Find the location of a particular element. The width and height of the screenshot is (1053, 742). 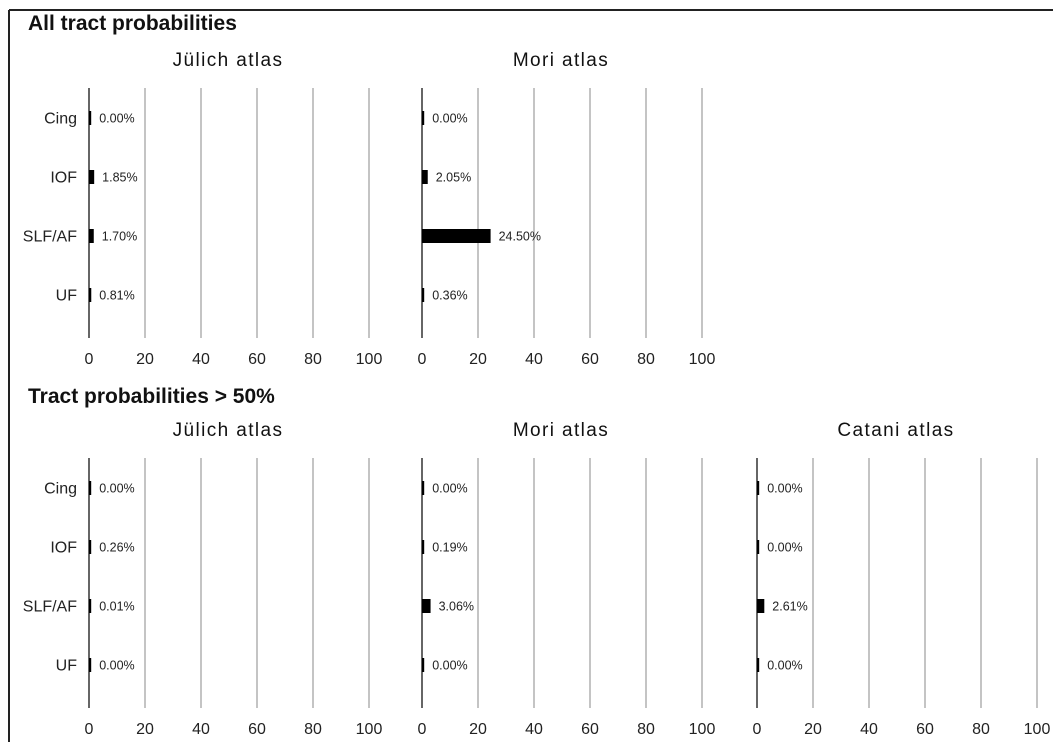

julich-over-50-bar-slf-af is located at coordinates (90, 606).